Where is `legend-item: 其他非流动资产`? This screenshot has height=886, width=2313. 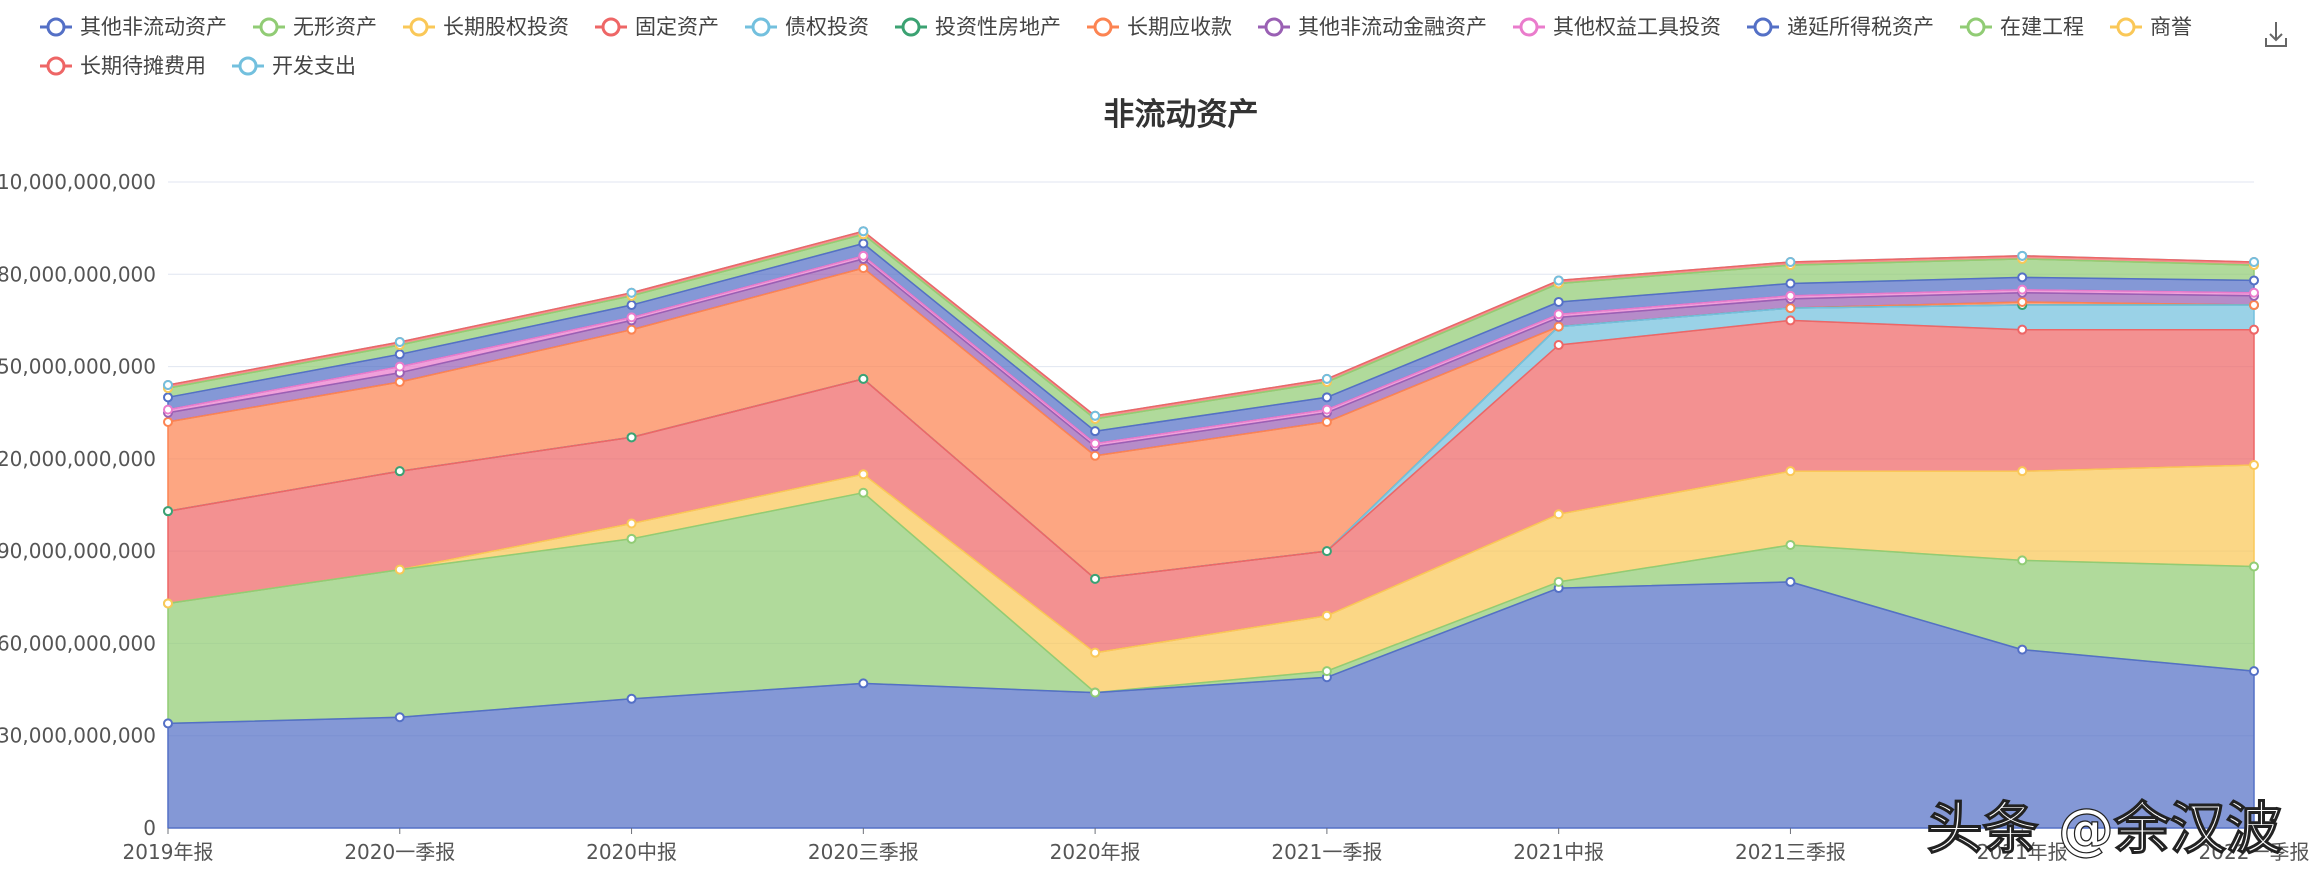
legend-item: 其他非流动资产 is located at coordinates (133, 27).